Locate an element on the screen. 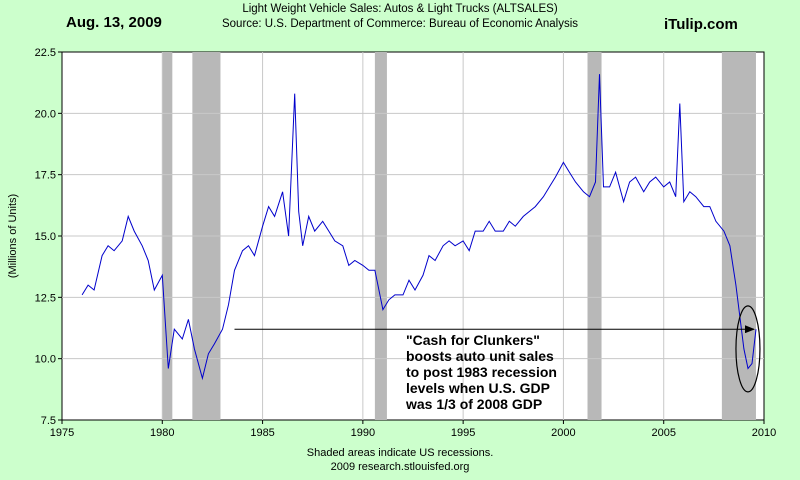 Image resolution: width=800 pixels, height=480 pixels. y-tick-label: 15.0 is located at coordinates (45, 237).